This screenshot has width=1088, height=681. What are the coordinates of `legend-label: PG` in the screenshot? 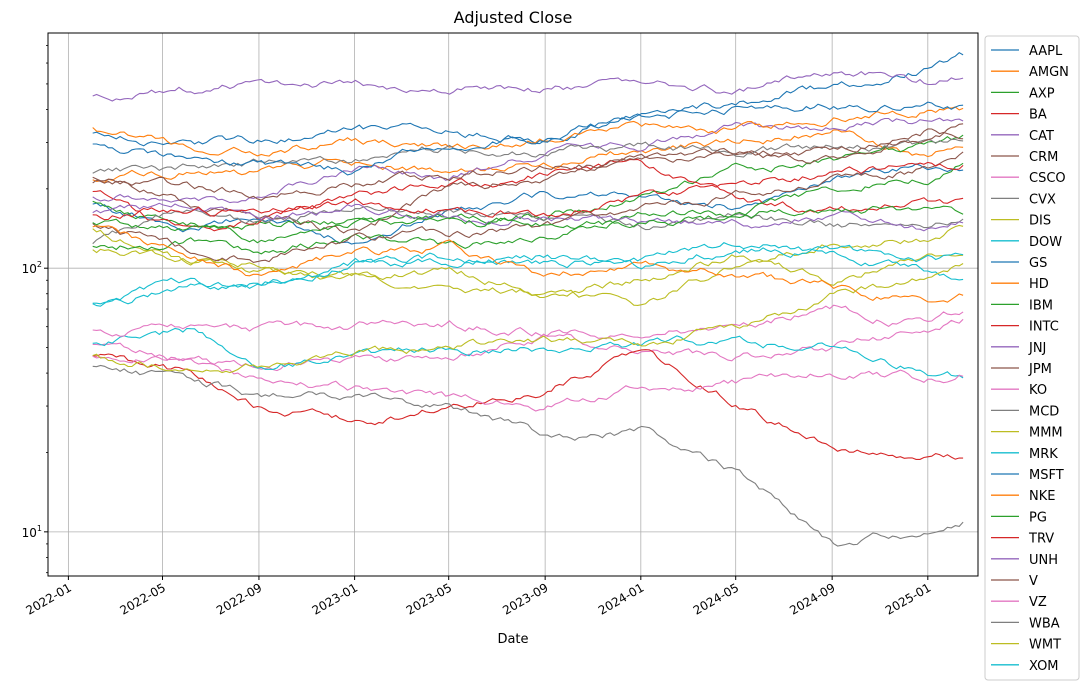 It's located at (1038, 517).